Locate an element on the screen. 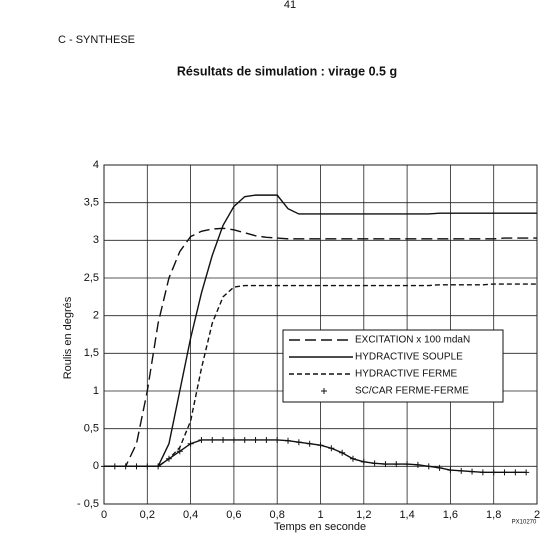  y-tick-label: 2,5 is located at coordinates (91, 278).